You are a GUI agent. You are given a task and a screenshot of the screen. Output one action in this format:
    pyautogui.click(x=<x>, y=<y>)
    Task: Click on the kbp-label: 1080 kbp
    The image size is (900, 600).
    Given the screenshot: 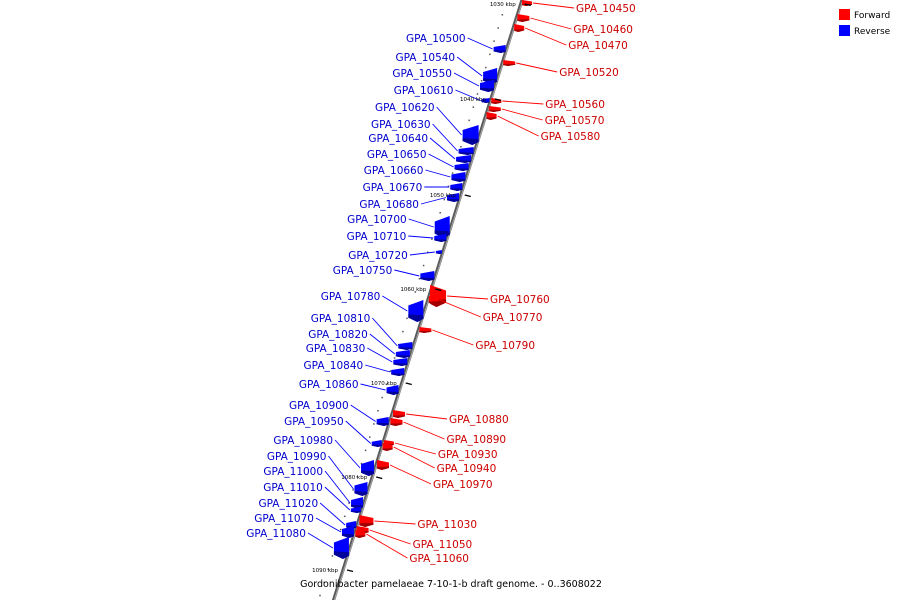 What is the action you would take?
    pyautogui.click(x=354, y=478)
    